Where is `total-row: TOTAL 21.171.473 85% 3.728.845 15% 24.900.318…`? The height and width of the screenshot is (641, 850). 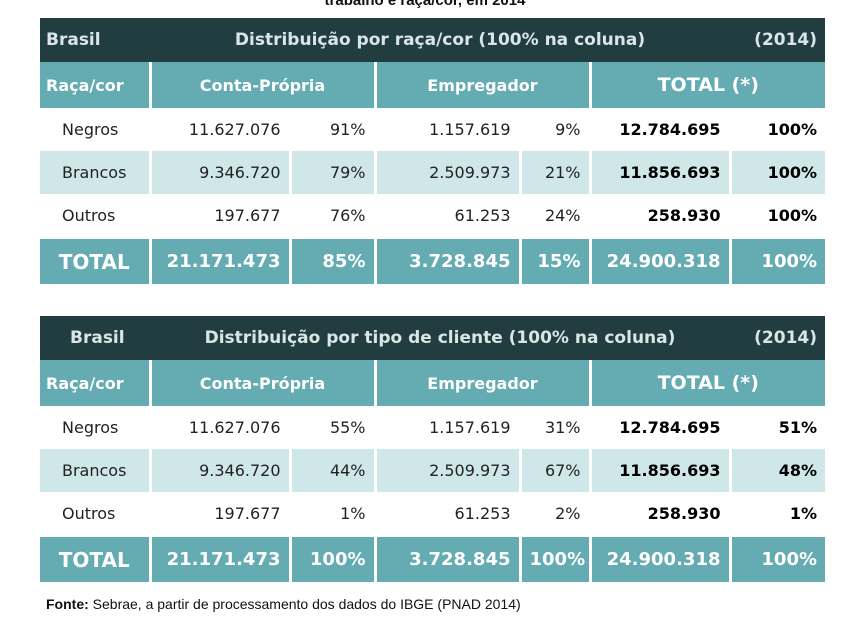 total-row: TOTAL 21.171.473 85% 3.728.845 15% 24.900.318… is located at coordinates (433, 260).